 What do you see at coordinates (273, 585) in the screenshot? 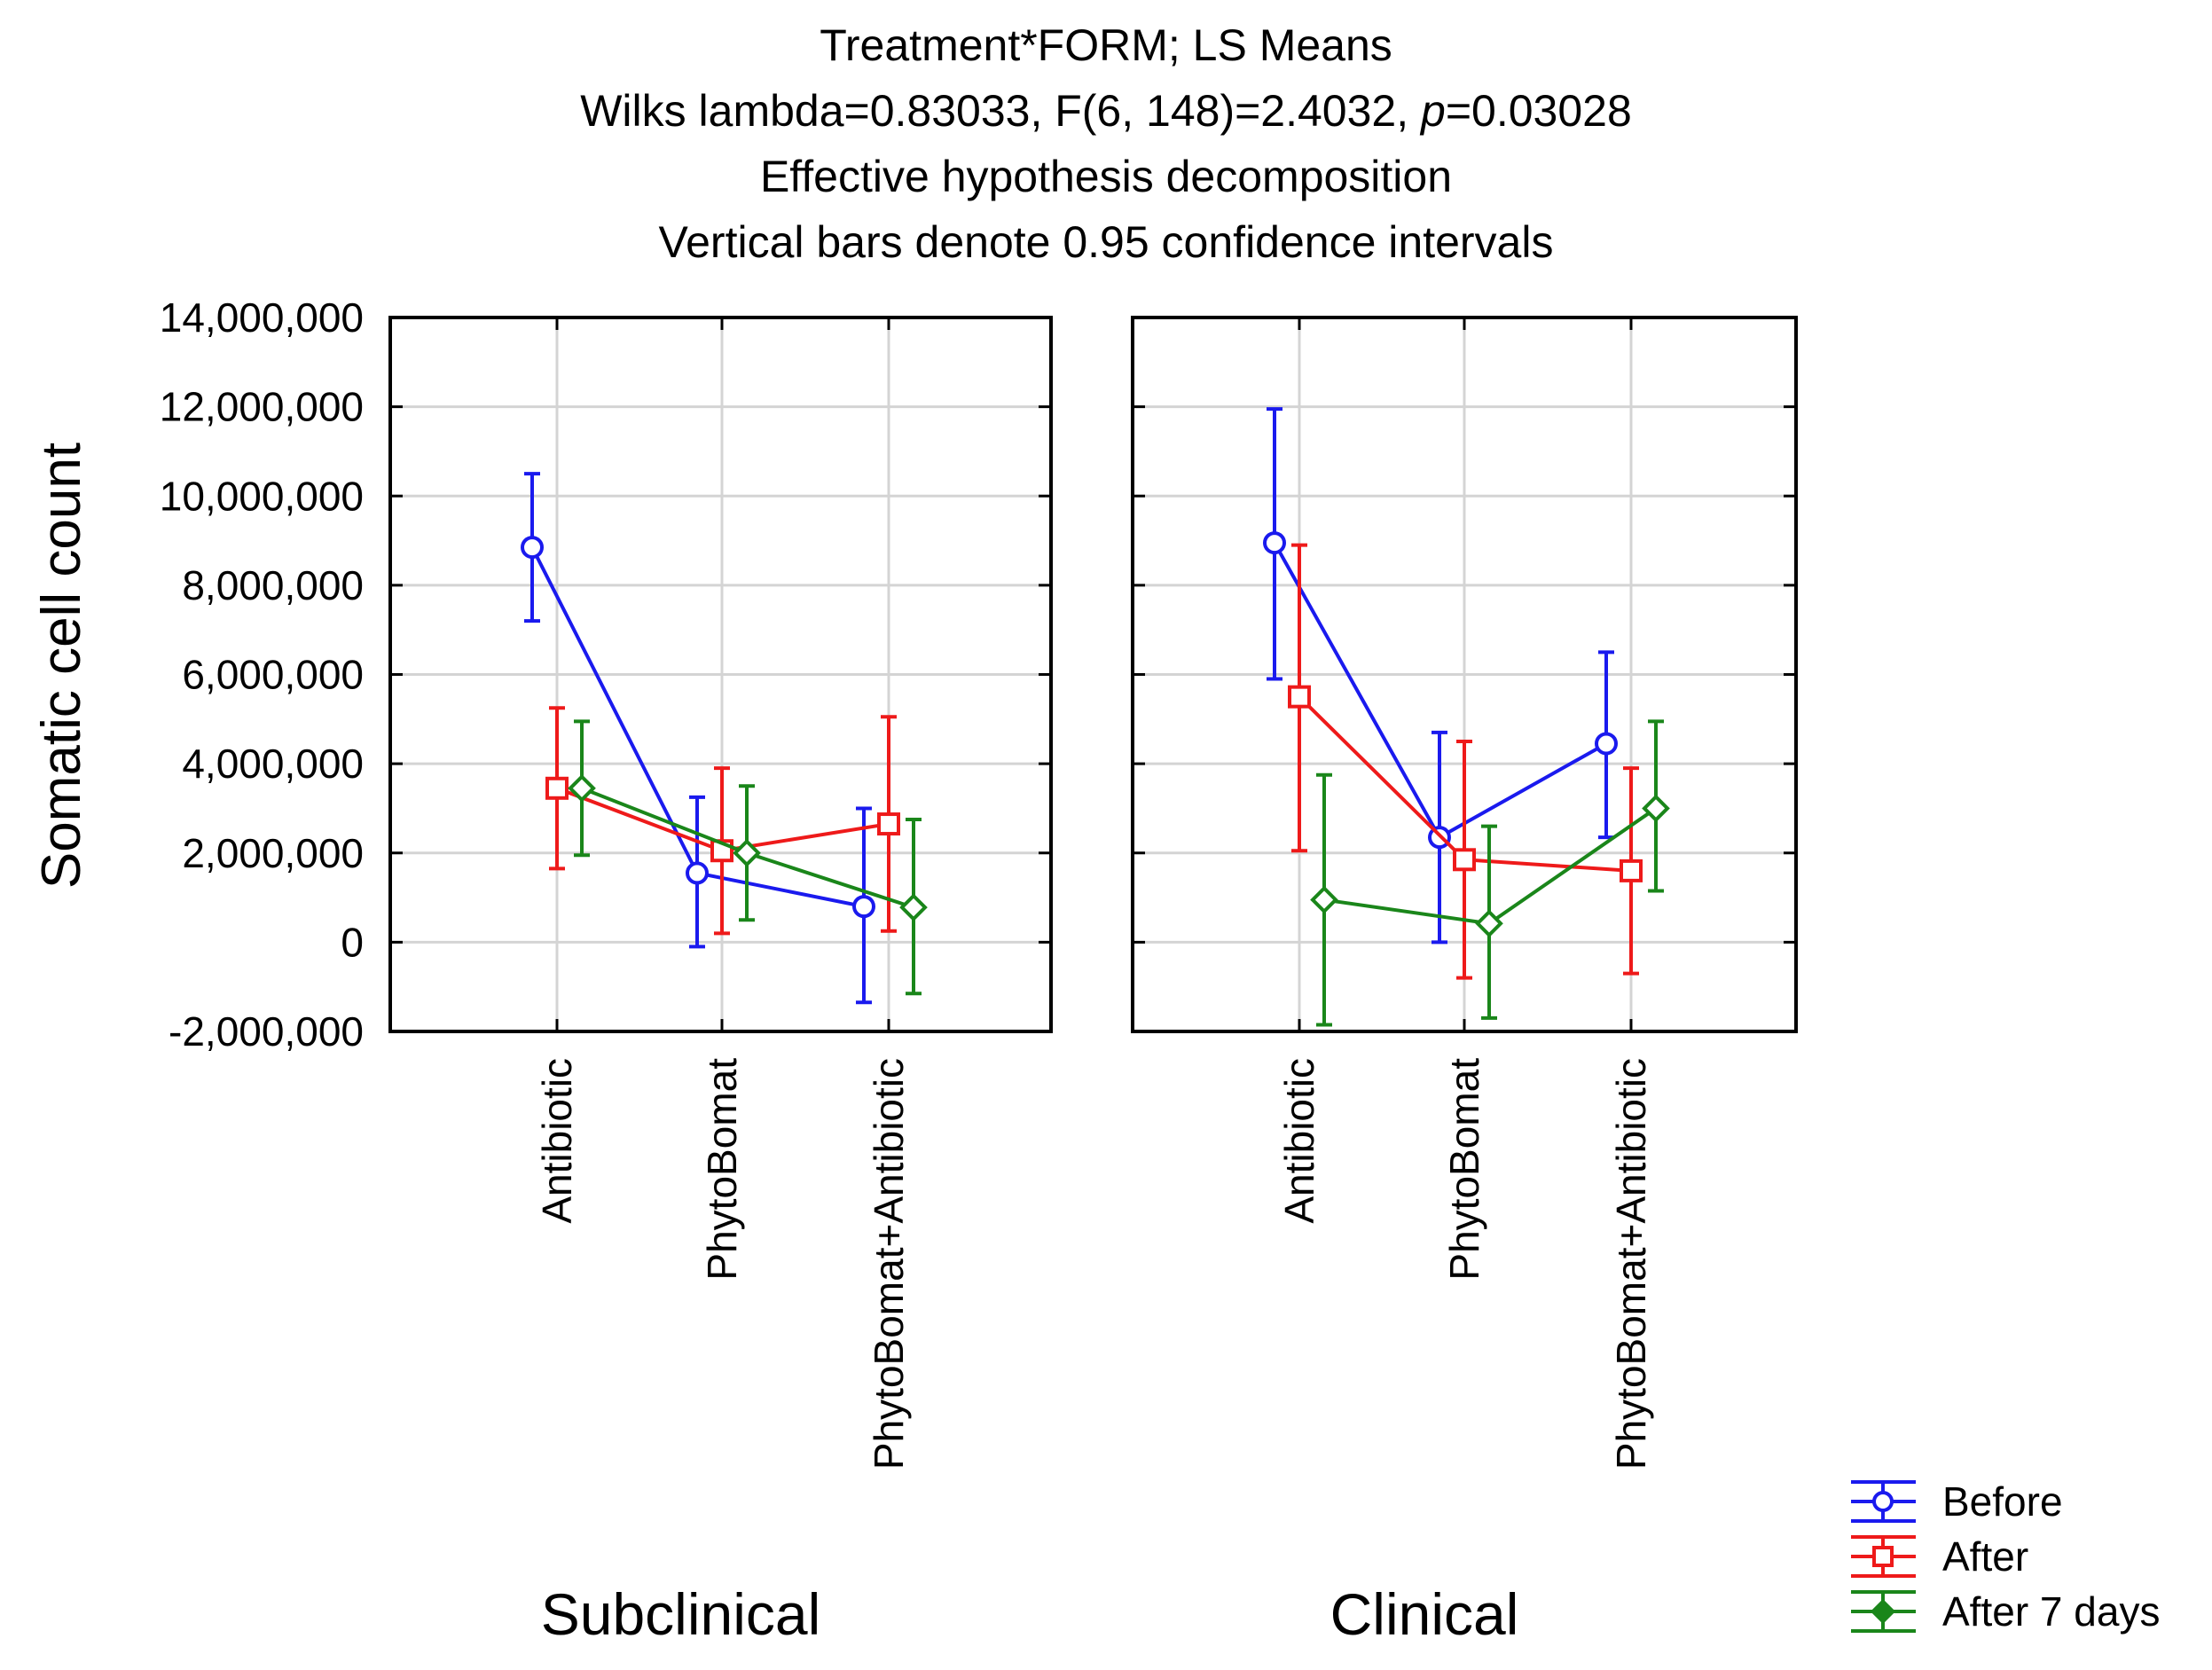
I see `y-tick-label: 8,000,000` at bounding box center [273, 585].